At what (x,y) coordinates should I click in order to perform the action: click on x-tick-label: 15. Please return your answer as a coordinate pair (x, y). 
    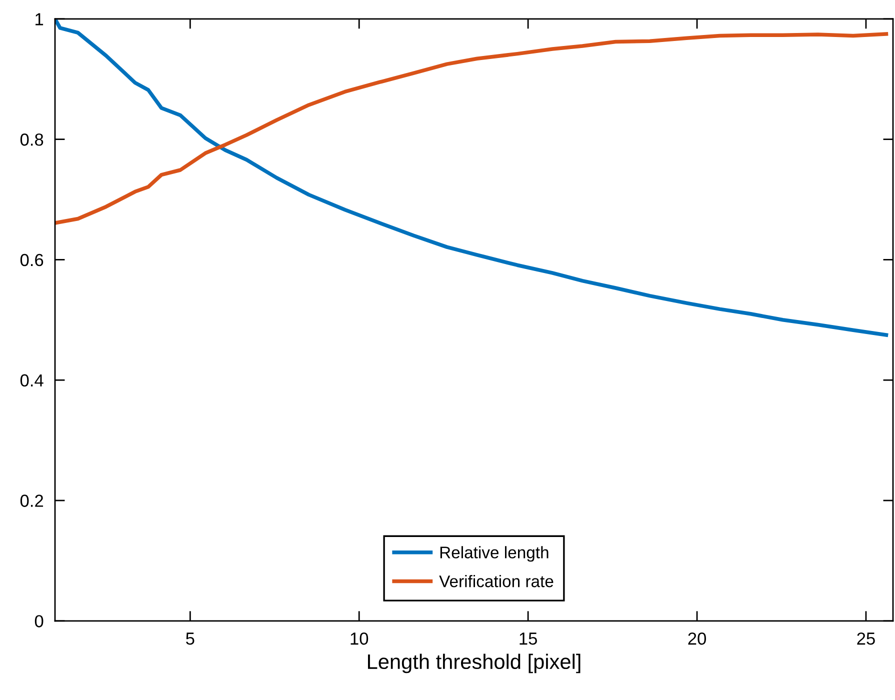
    Looking at the image, I should click on (528, 638).